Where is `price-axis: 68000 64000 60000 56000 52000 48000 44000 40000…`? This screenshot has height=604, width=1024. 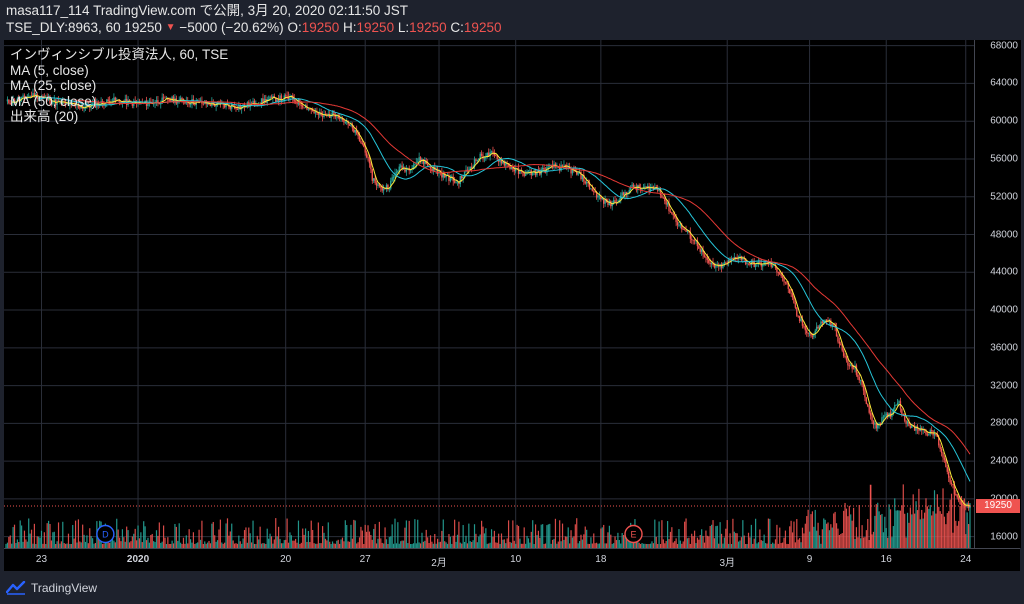 price-axis: 68000 64000 60000 56000 52000 48000 44000 40000… is located at coordinates (997, 294).